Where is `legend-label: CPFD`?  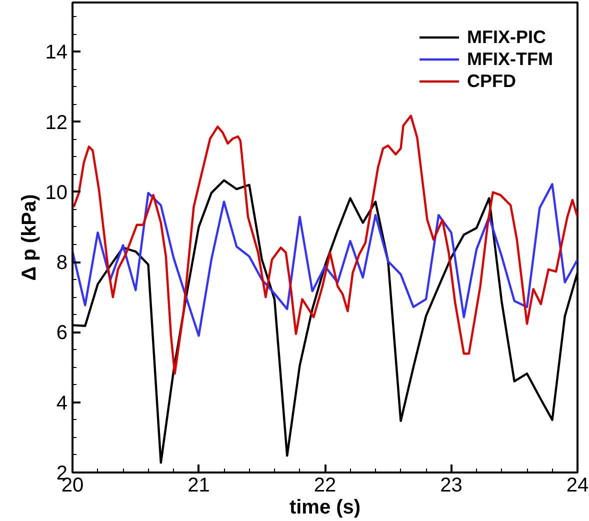 legend-label: CPFD is located at coordinates (491, 81).